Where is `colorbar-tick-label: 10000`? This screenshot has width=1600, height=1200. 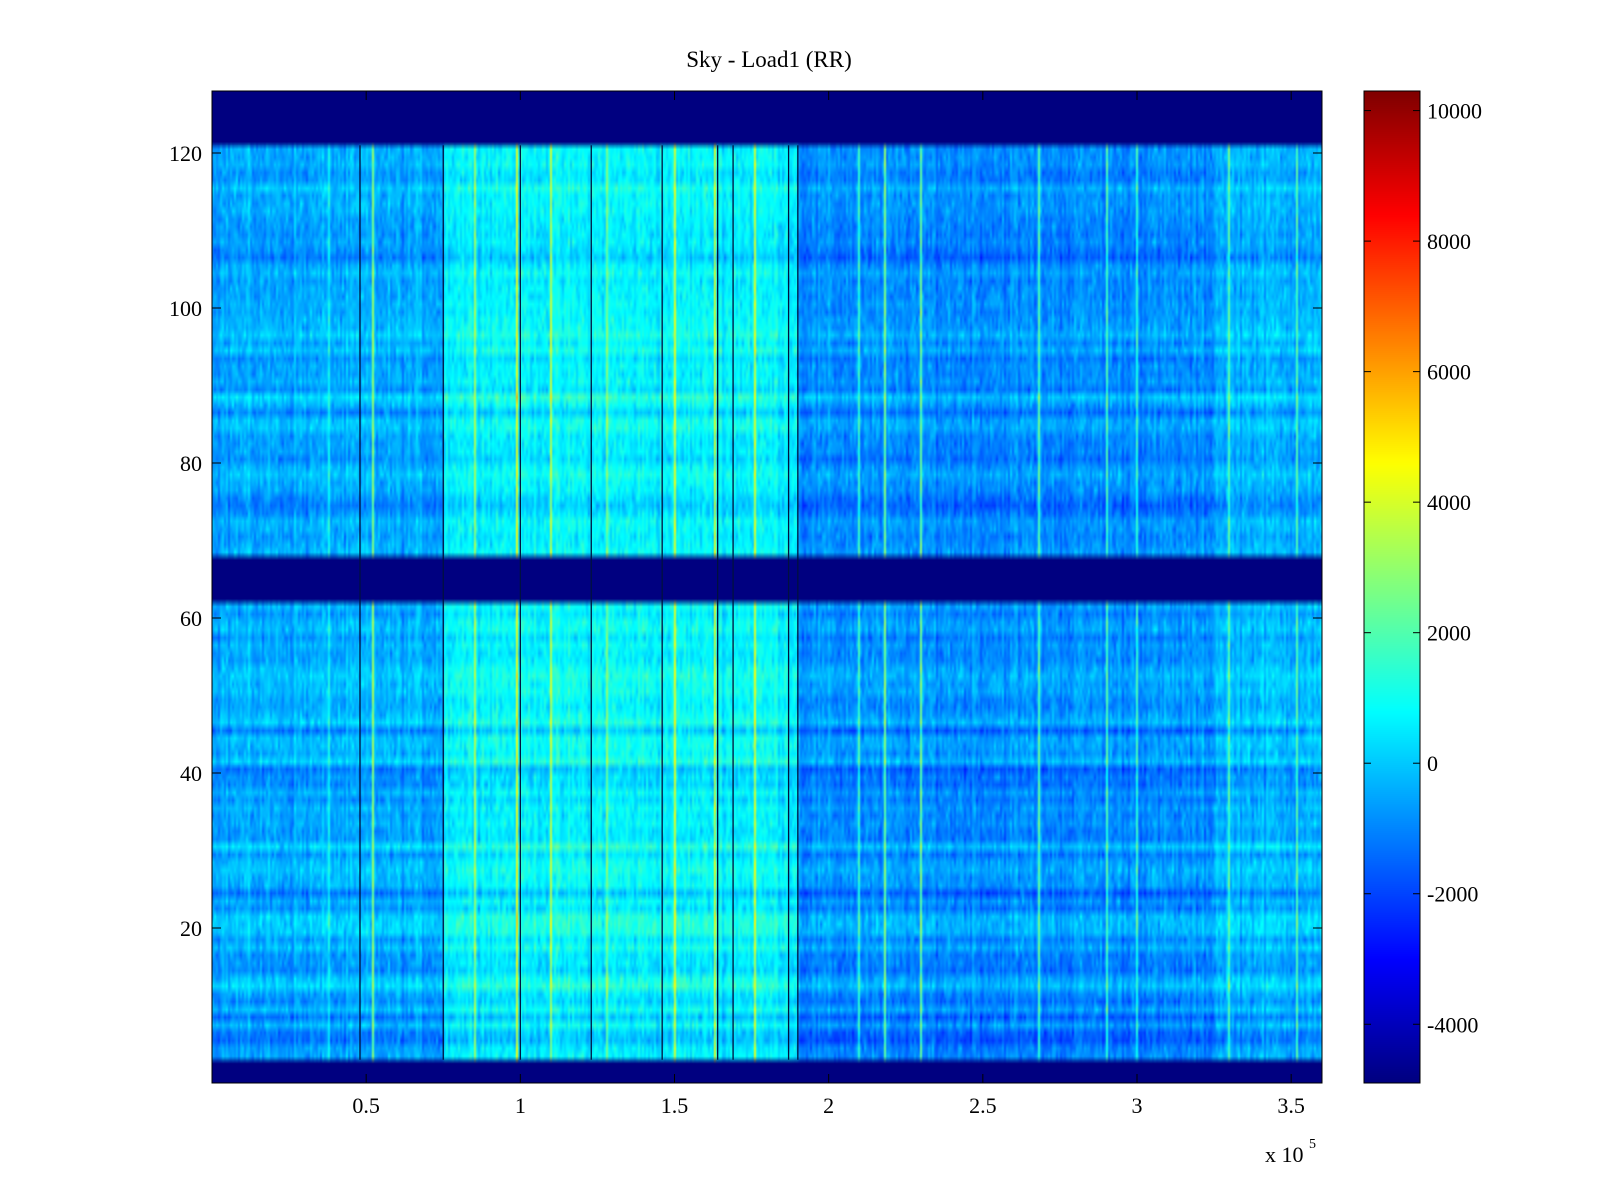
colorbar-tick-label: 10000 is located at coordinates (1454, 111).